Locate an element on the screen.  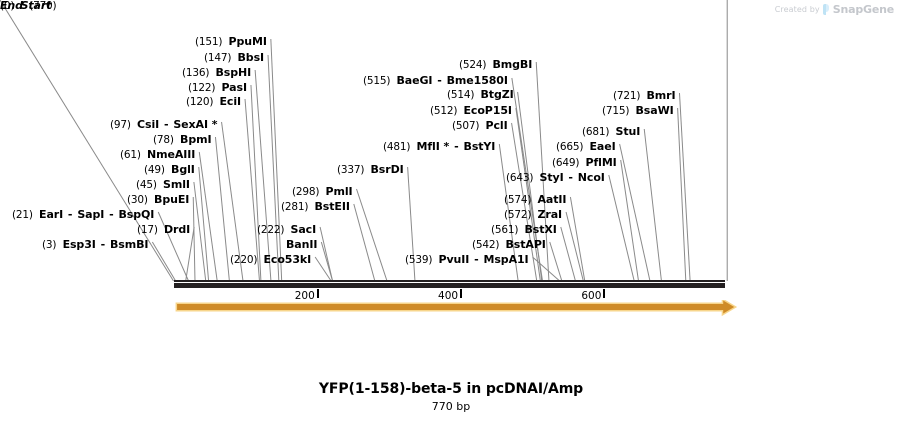
restriction-site-label: BanII is located at coordinates (301, 244).